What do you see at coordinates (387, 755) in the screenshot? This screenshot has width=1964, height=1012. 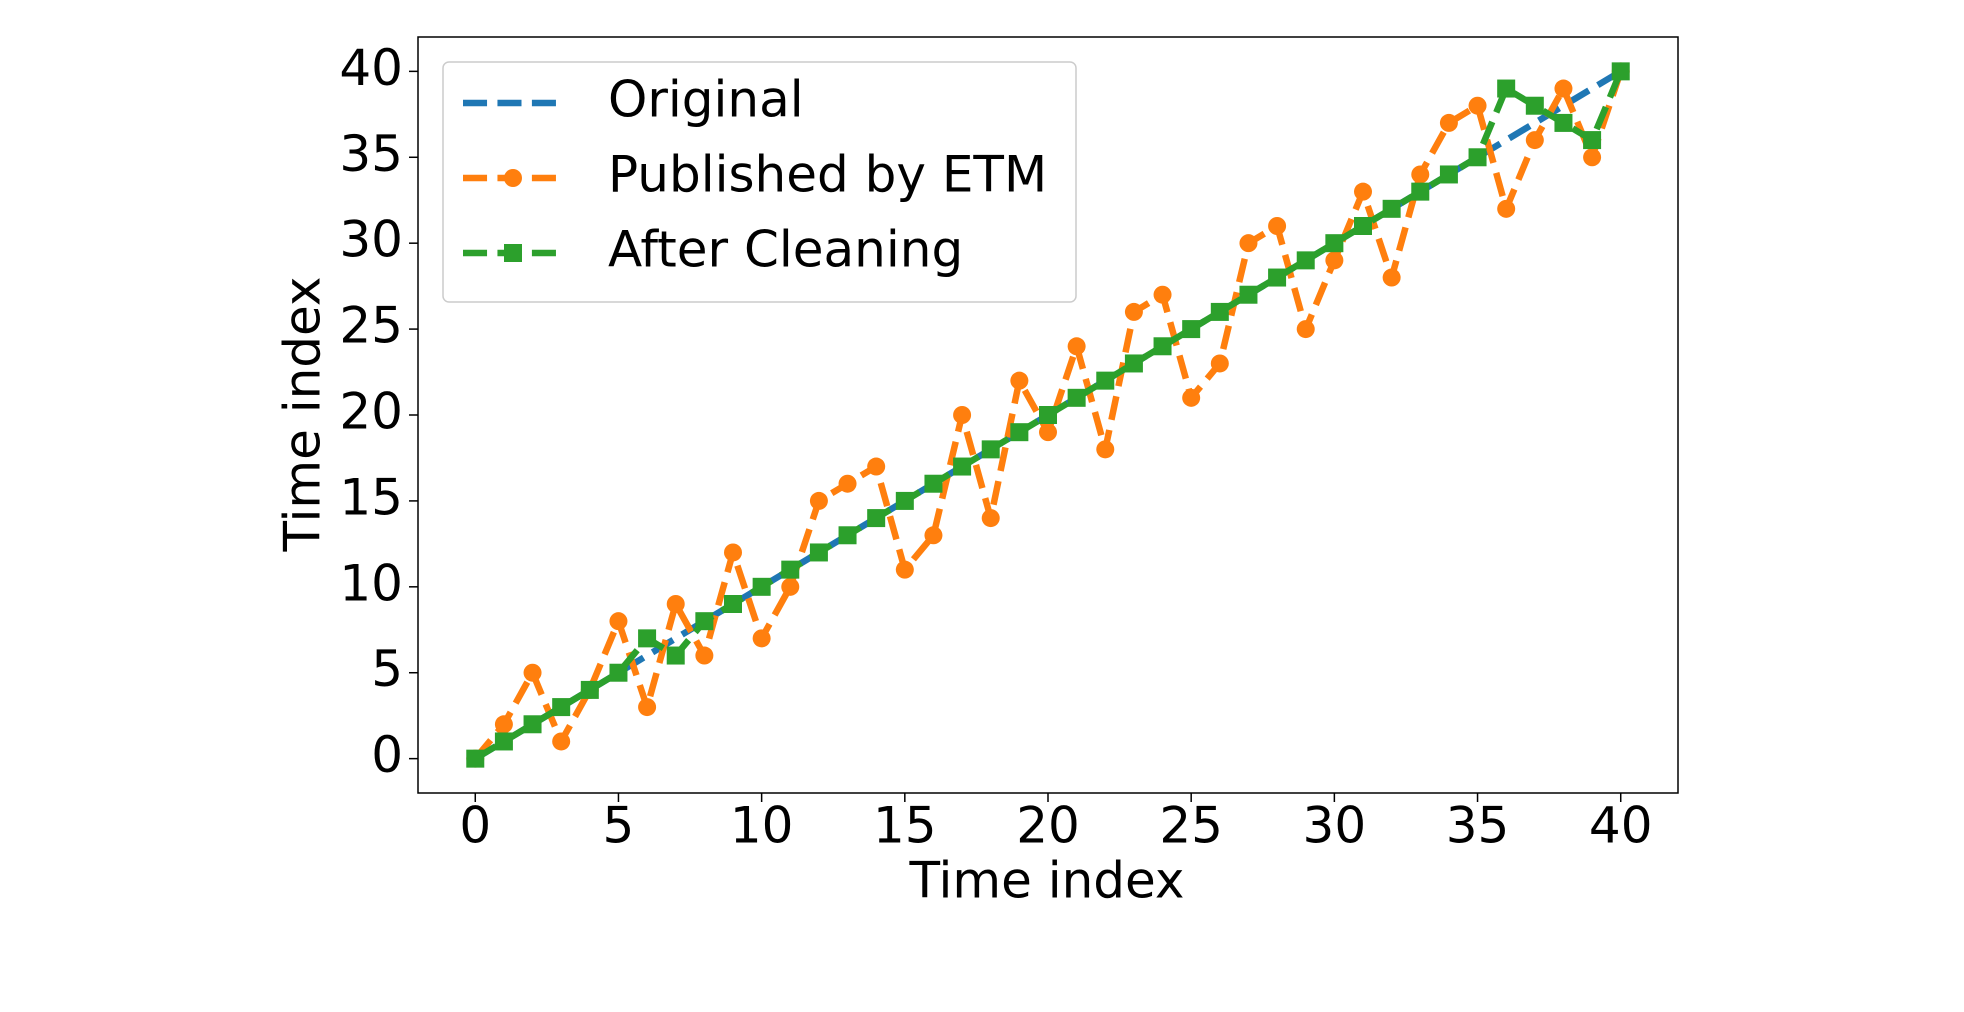 I see `y-tick-label: 0` at bounding box center [387, 755].